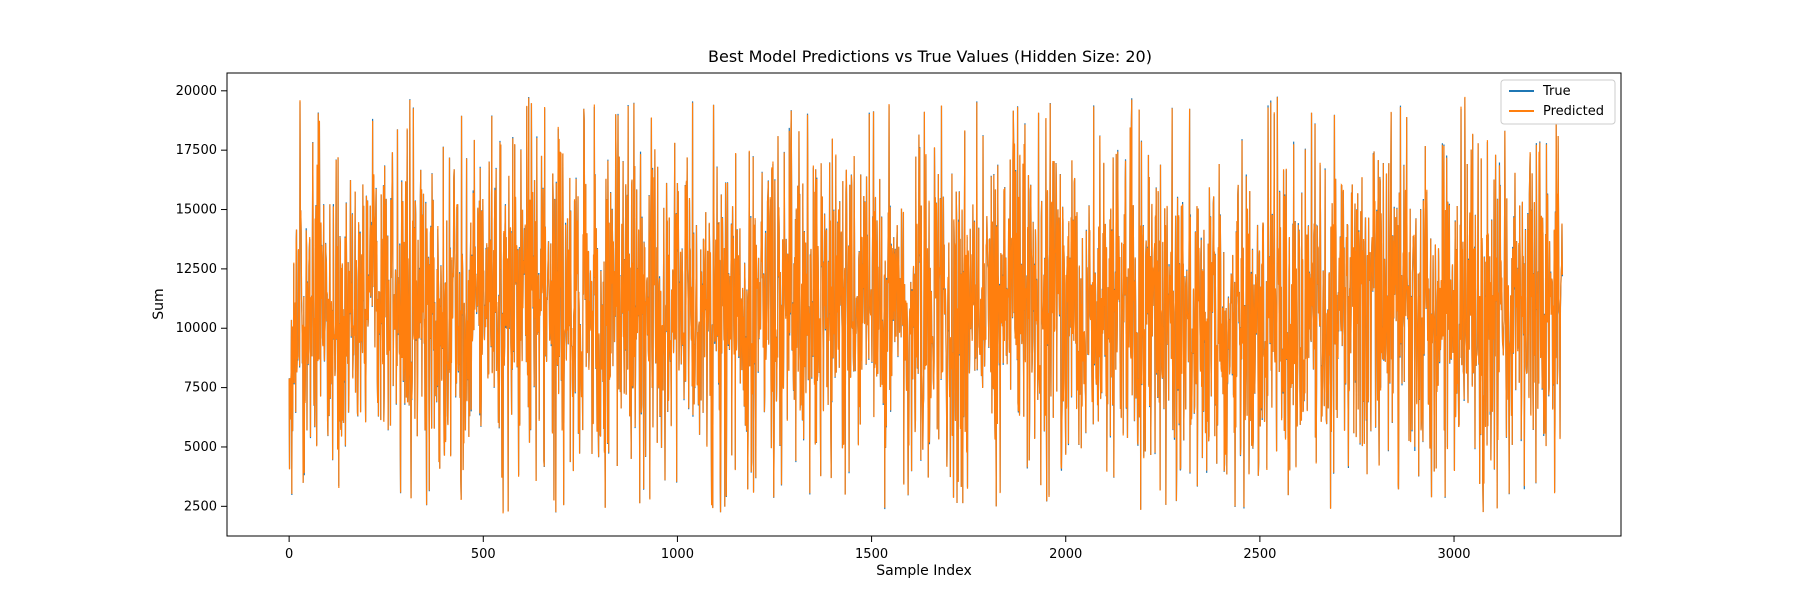 The height and width of the screenshot is (600, 1800). Describe the element at coordinates (201, 299) in the screenshot. I see `y-ticks: 2500 5000 7500 10000 12500 15000 17500 20000` at that location.